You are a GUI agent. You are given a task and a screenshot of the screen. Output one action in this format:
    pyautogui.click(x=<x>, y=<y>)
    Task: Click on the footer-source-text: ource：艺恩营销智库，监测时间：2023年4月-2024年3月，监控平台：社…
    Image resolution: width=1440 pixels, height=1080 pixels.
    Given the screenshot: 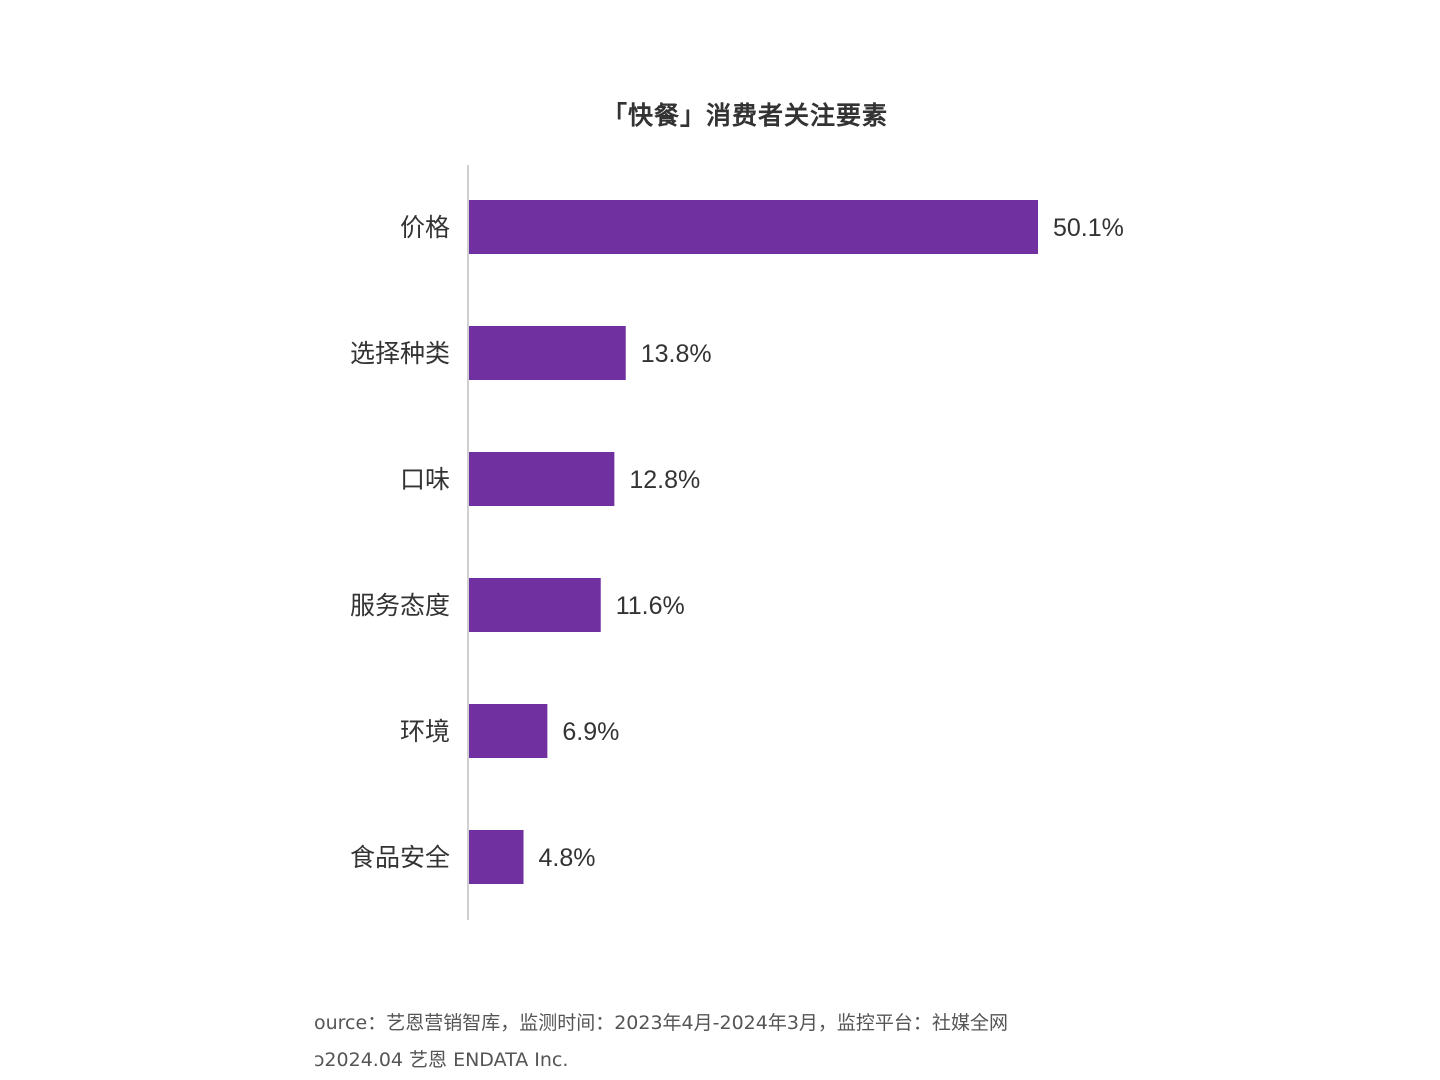 What is the action you would take?
    pyautogui.click(x=661, y=1023)
    